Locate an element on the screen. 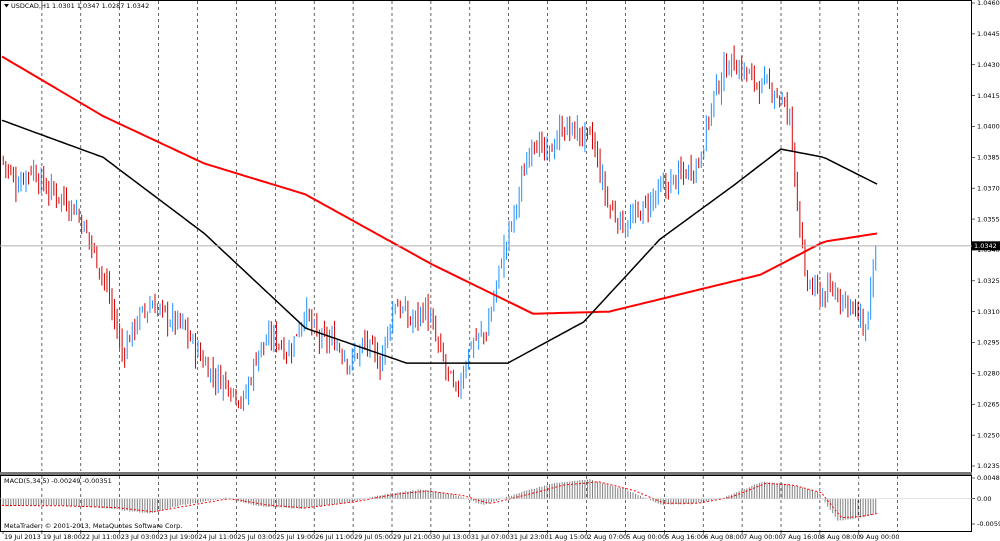 This screenshot has height=541, width=1000. time-axis-label: 31 Jul 07:00 is located at coordinates (490, 537).